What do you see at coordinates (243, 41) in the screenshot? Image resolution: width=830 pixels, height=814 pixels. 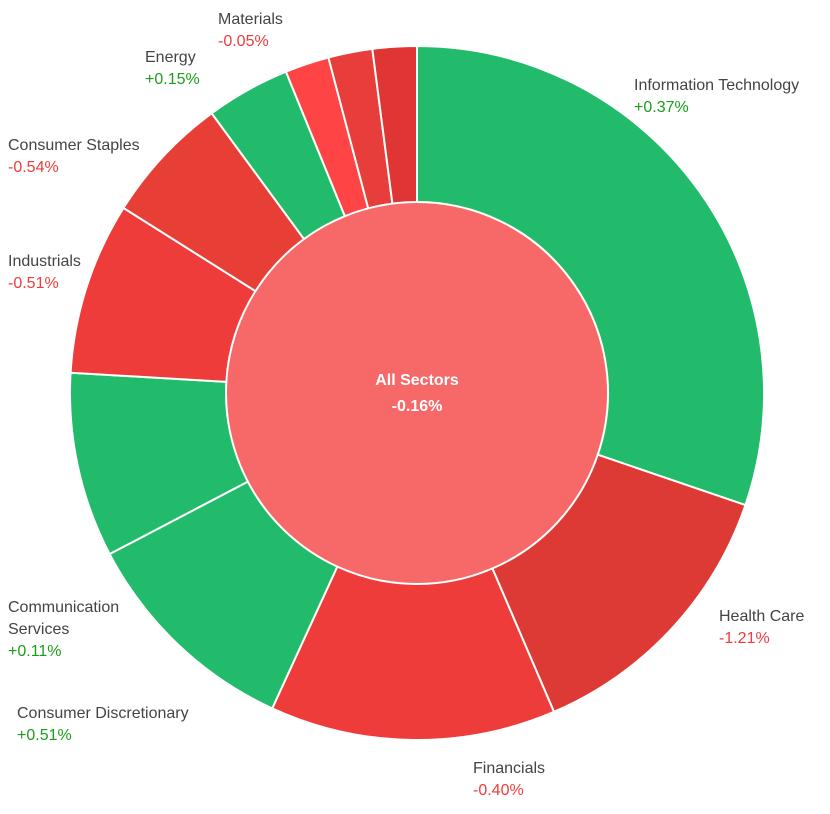 I see `label-value-materials: -0.05%` at bounding box center [243, 41].